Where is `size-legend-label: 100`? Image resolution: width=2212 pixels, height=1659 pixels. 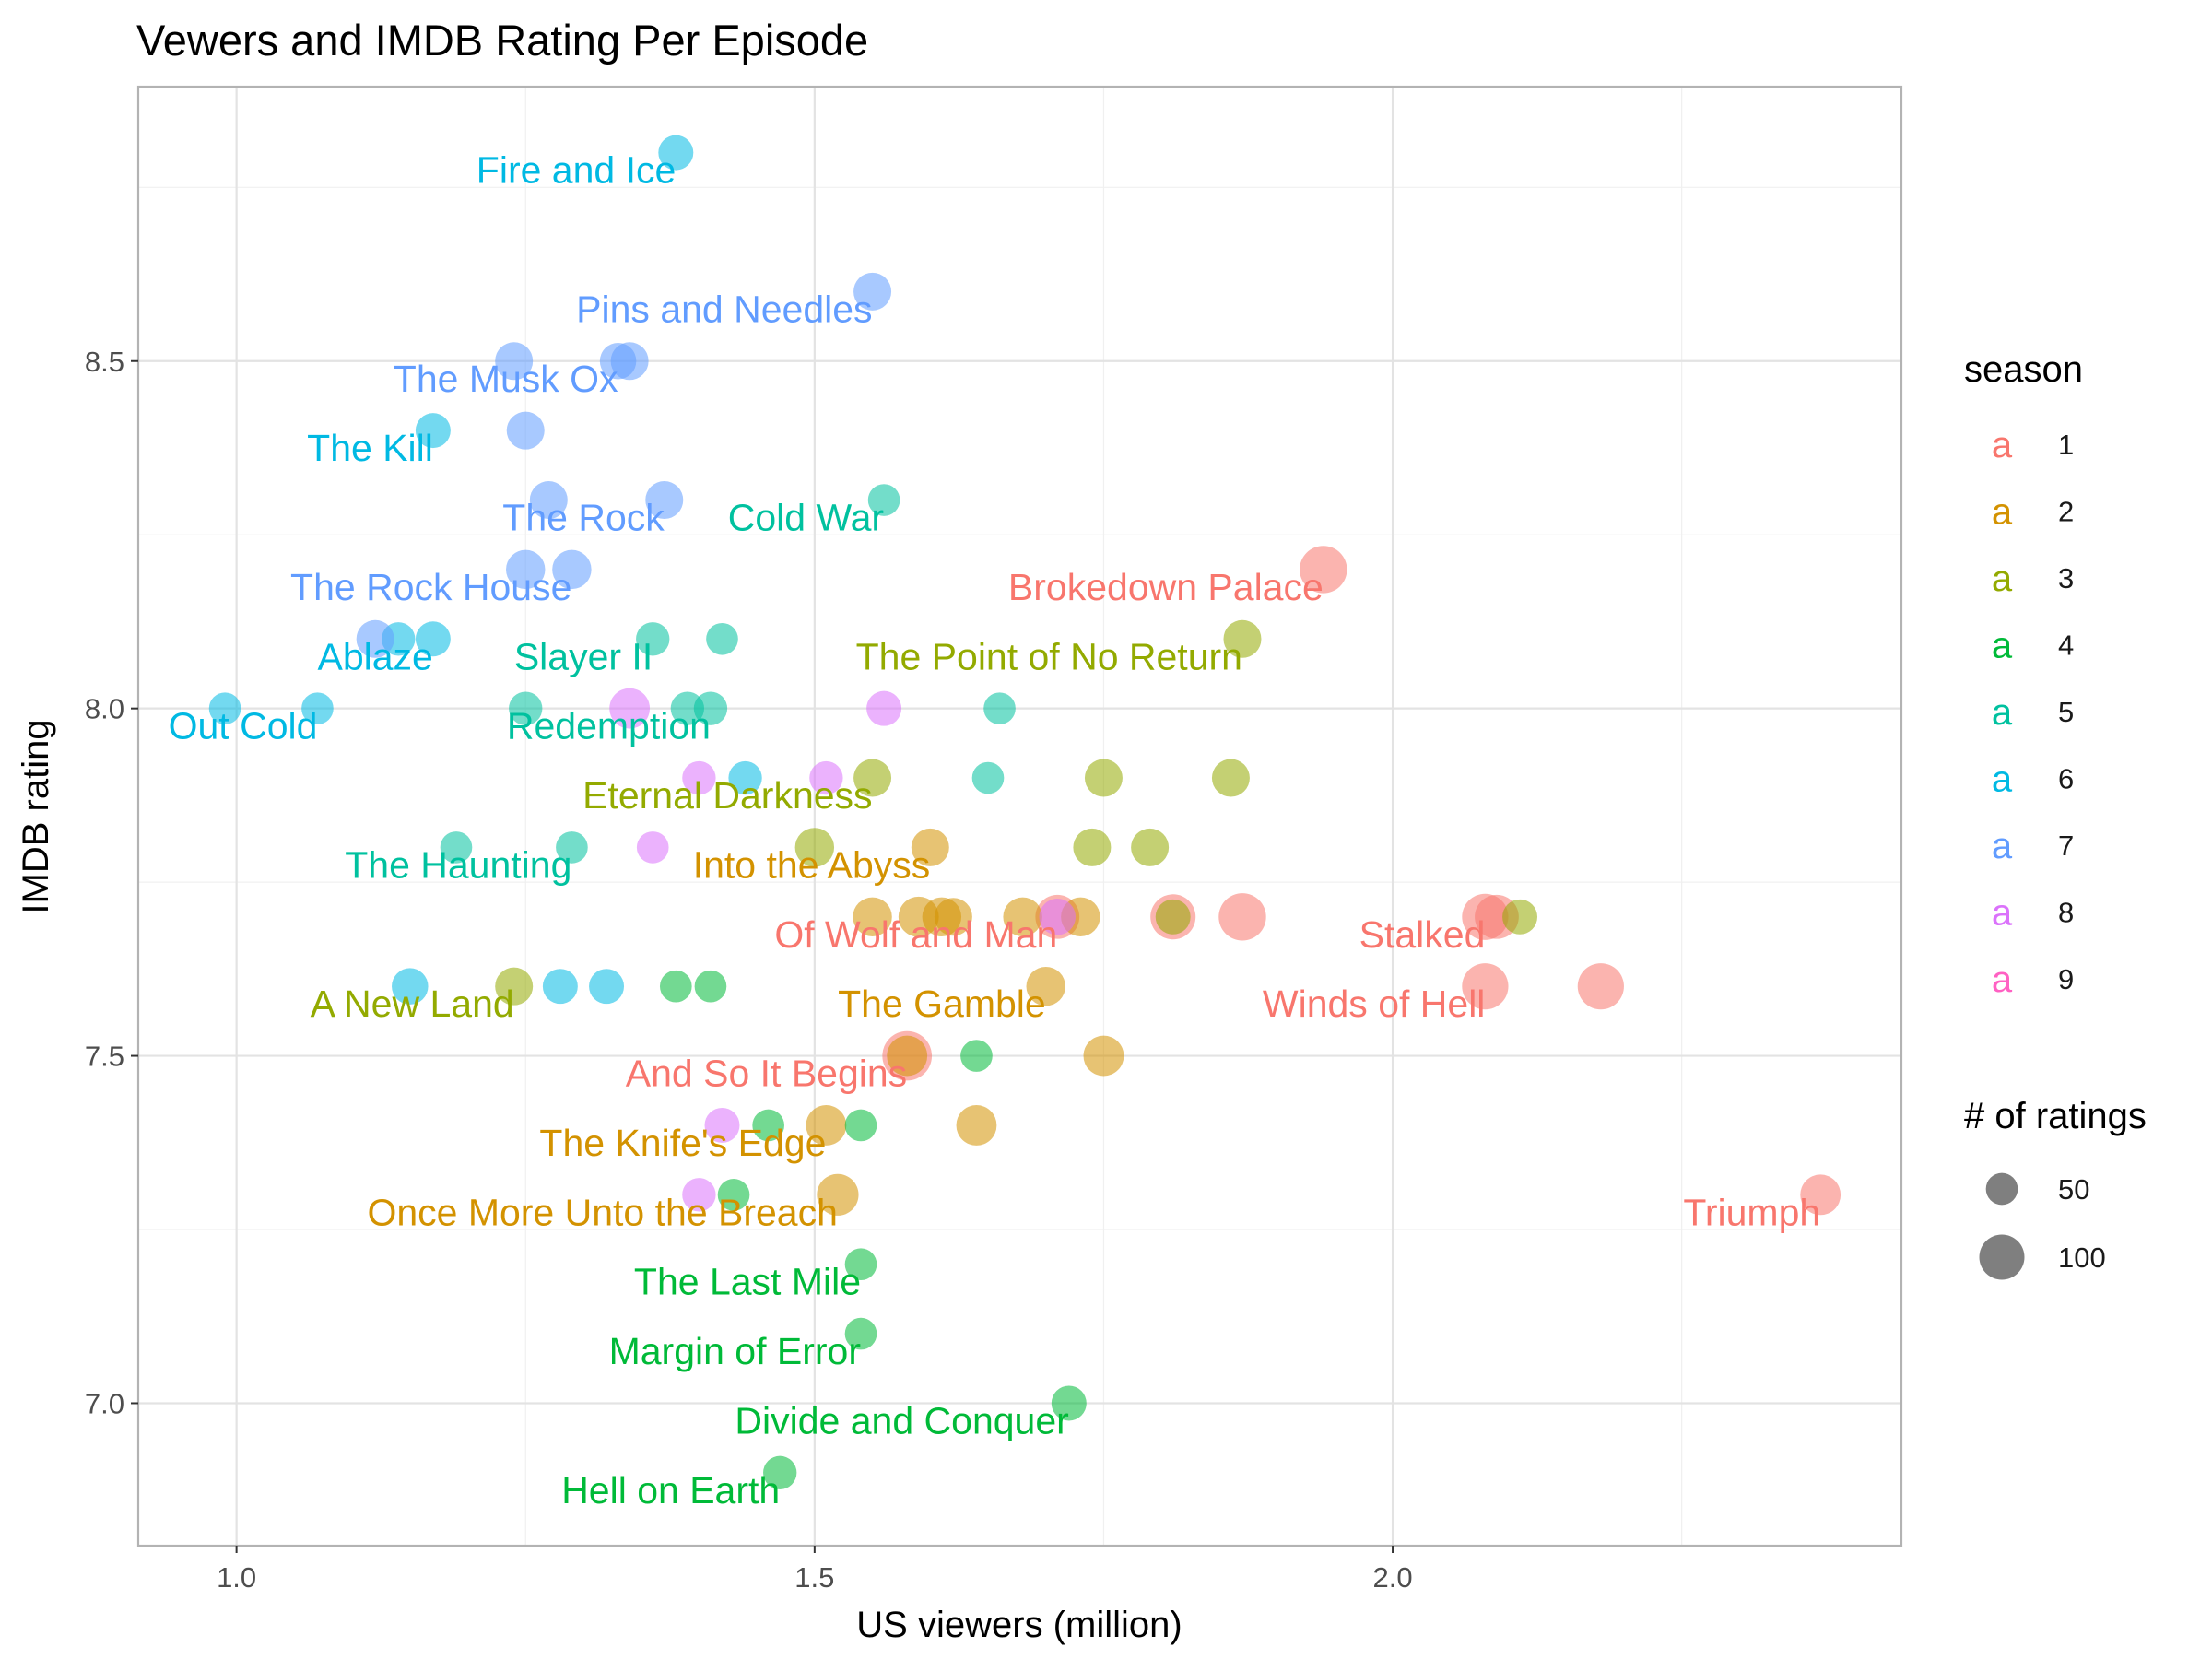
size-legend-label: 100 is located at coordinates (2082, 1257).